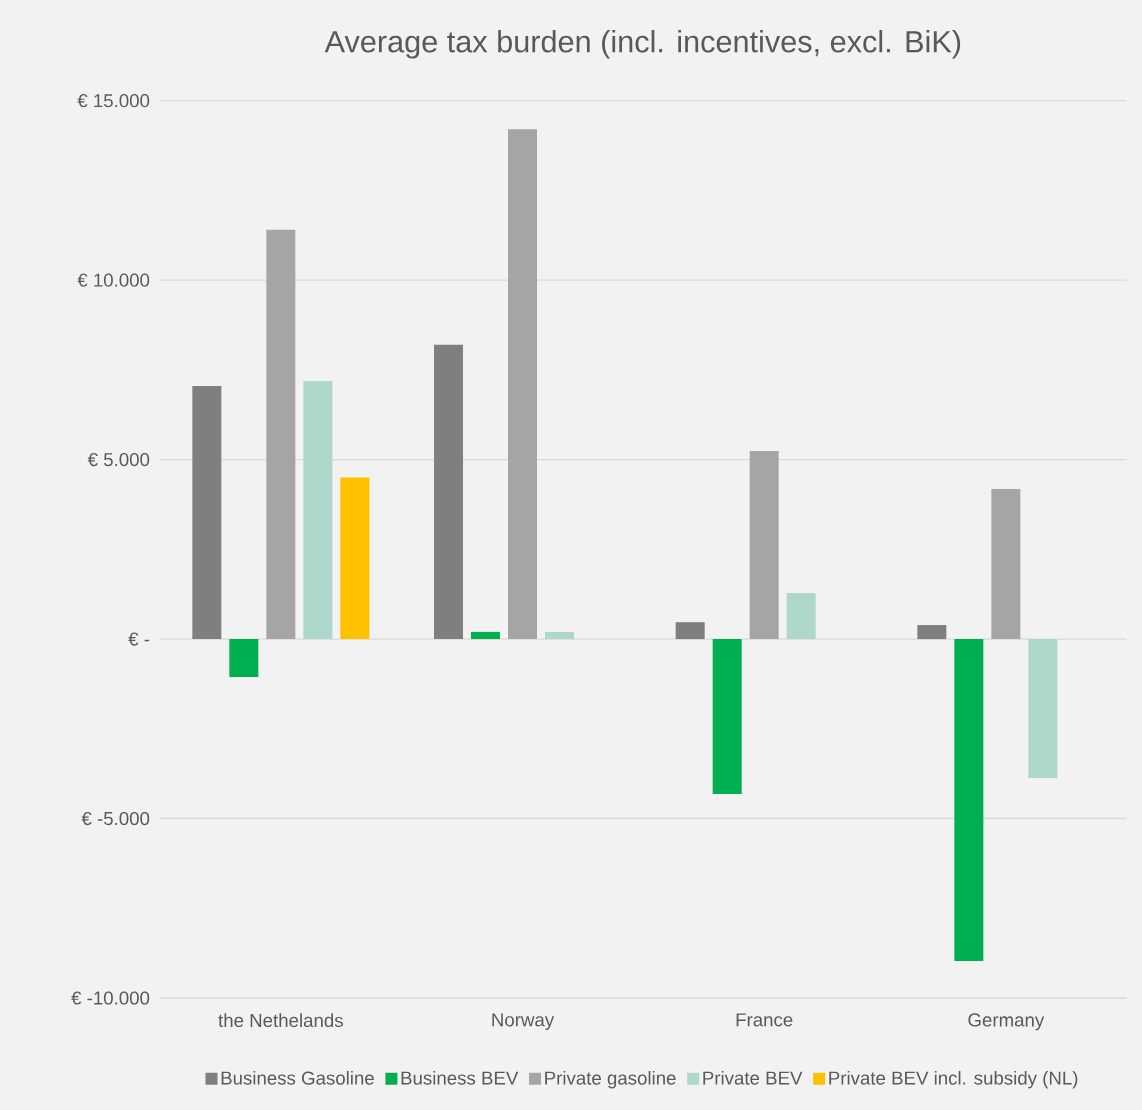  I want to click on legend-label: Business BEV, so click(460, 1077).